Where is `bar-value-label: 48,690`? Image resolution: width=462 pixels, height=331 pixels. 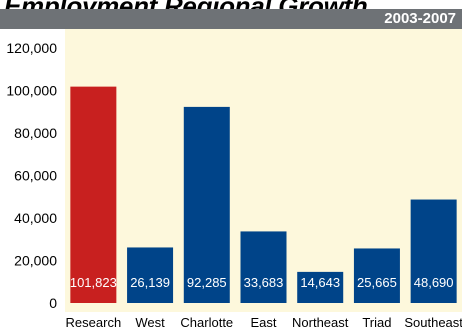 bar-value-label: 48,690 is located at coordinates (434, 282).